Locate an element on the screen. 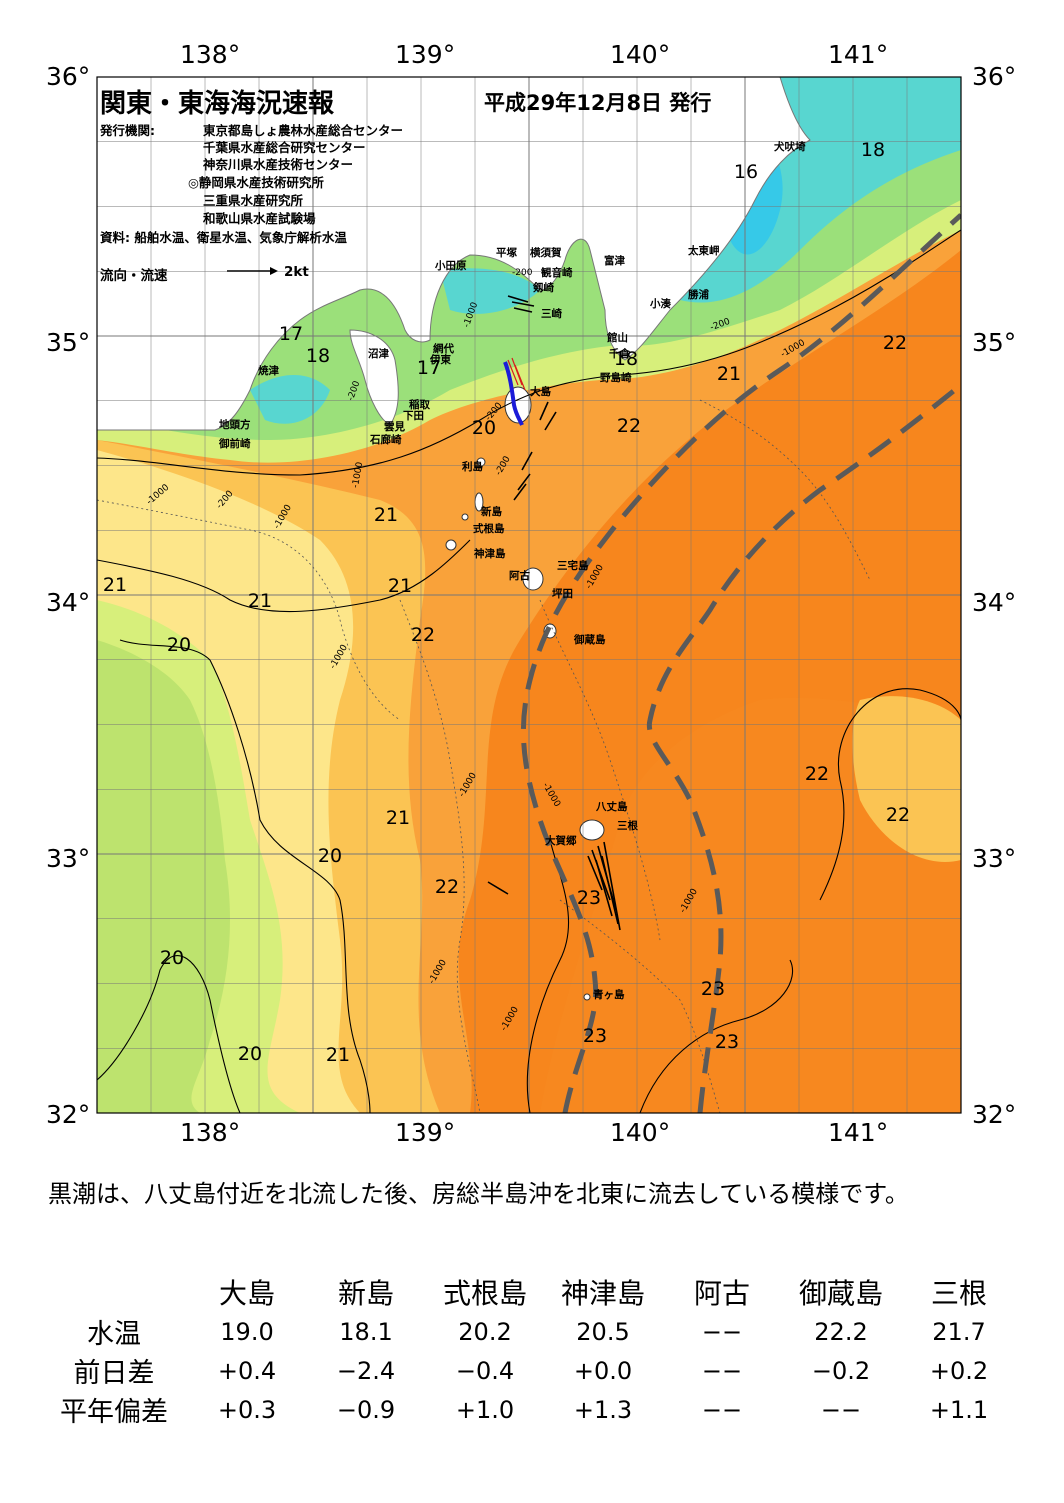 This screenshot has height=1503, width=1064. table-row: 平年偏差 +0.3 −0.9 +1.0 +1.3 −− −− +1.1 is located at coordinates (529, 1409).